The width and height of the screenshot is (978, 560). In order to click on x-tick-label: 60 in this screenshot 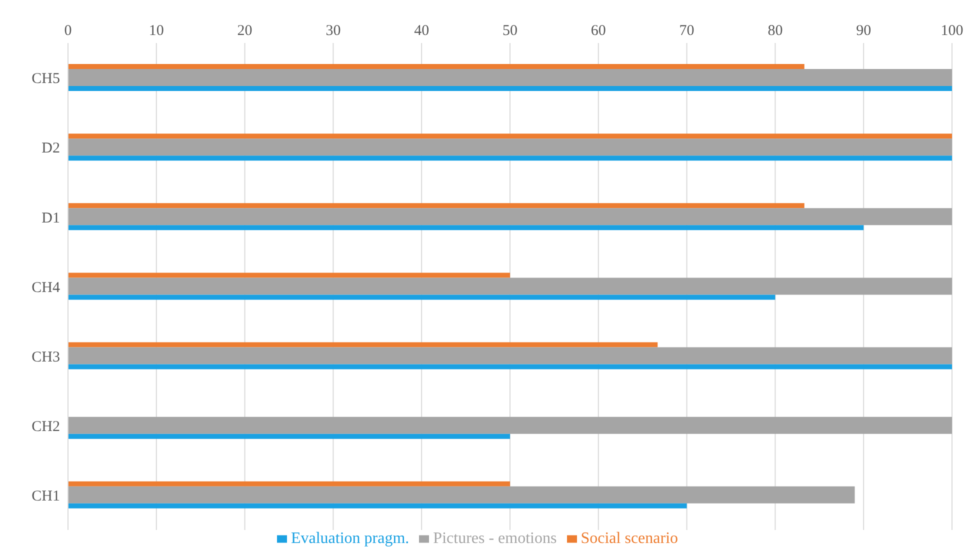, I will do `click(598, 31)`.